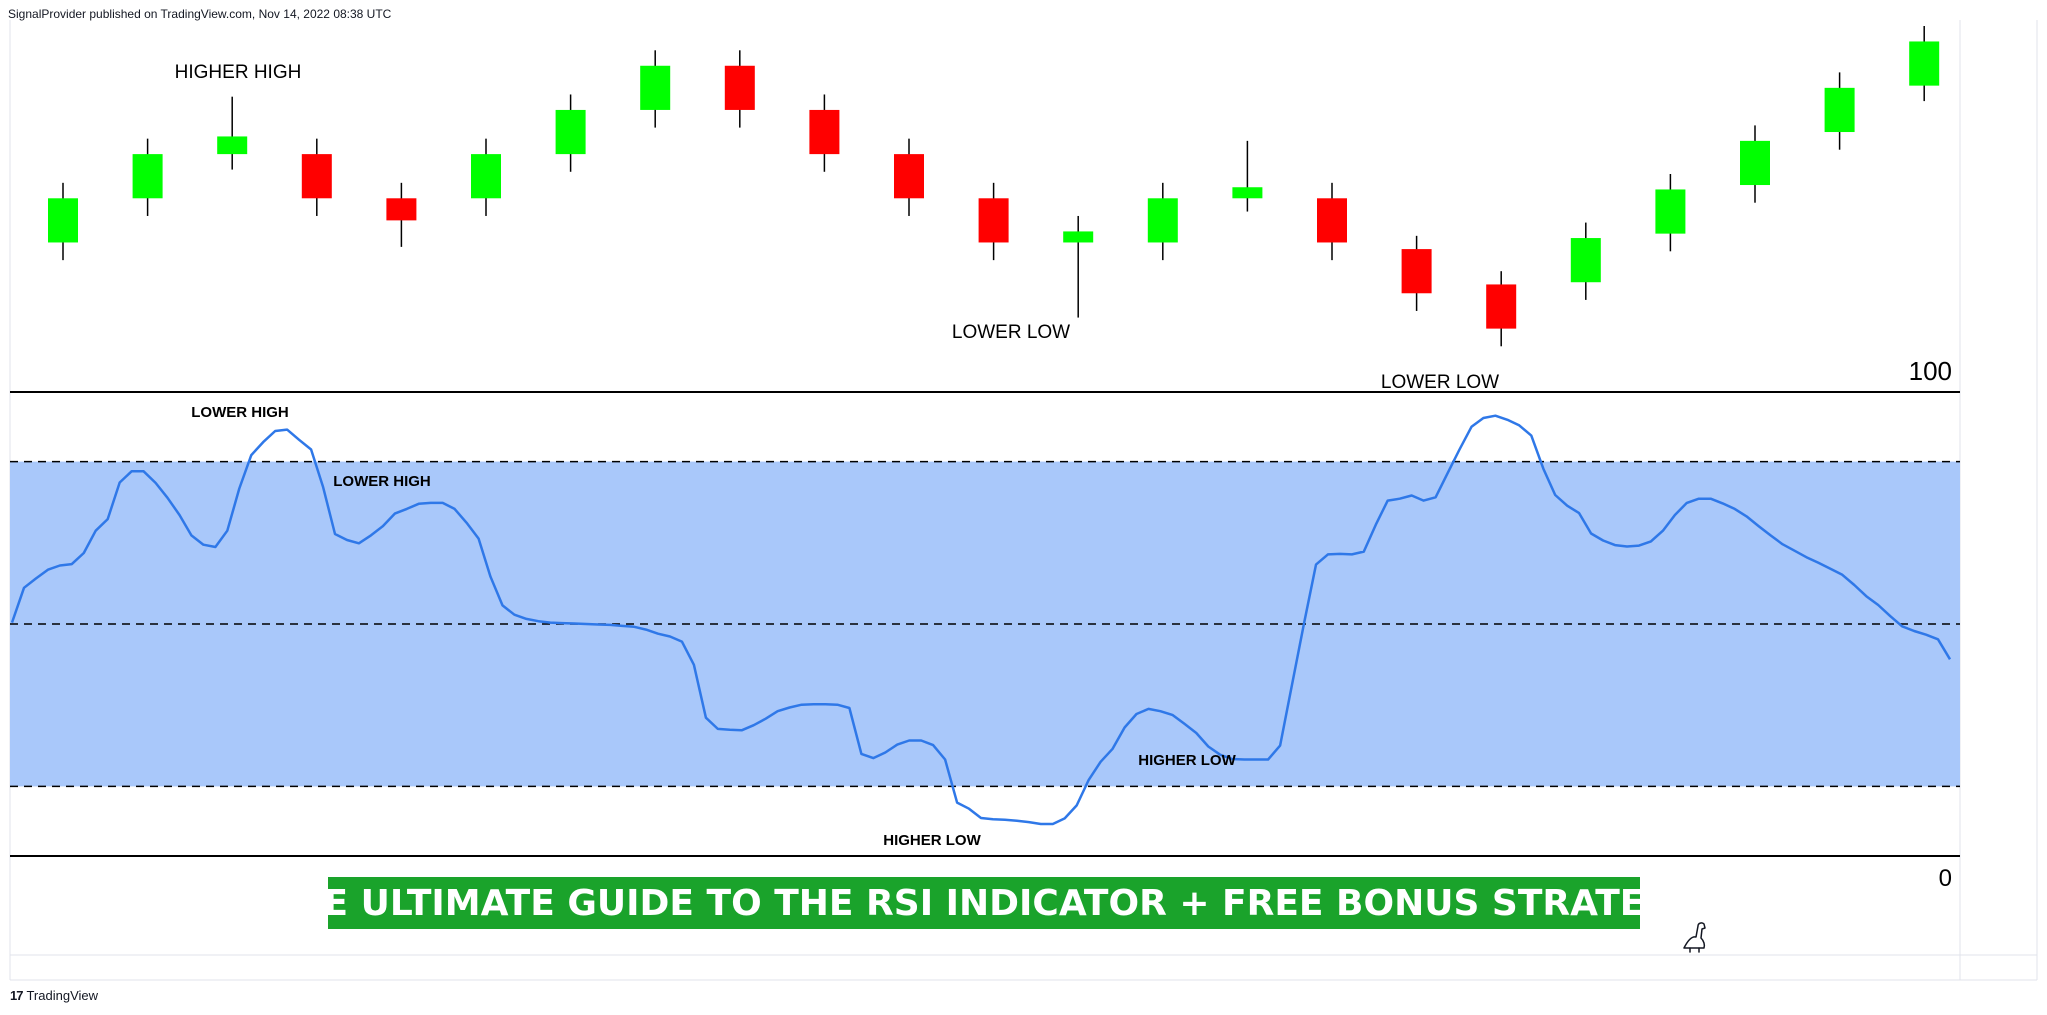  What do you see at coordinates (1440, 382) in the screenshot?
I see `annotation-lower-low-rsi-top: LOWER LOW` at bounding box center [1440, 382].